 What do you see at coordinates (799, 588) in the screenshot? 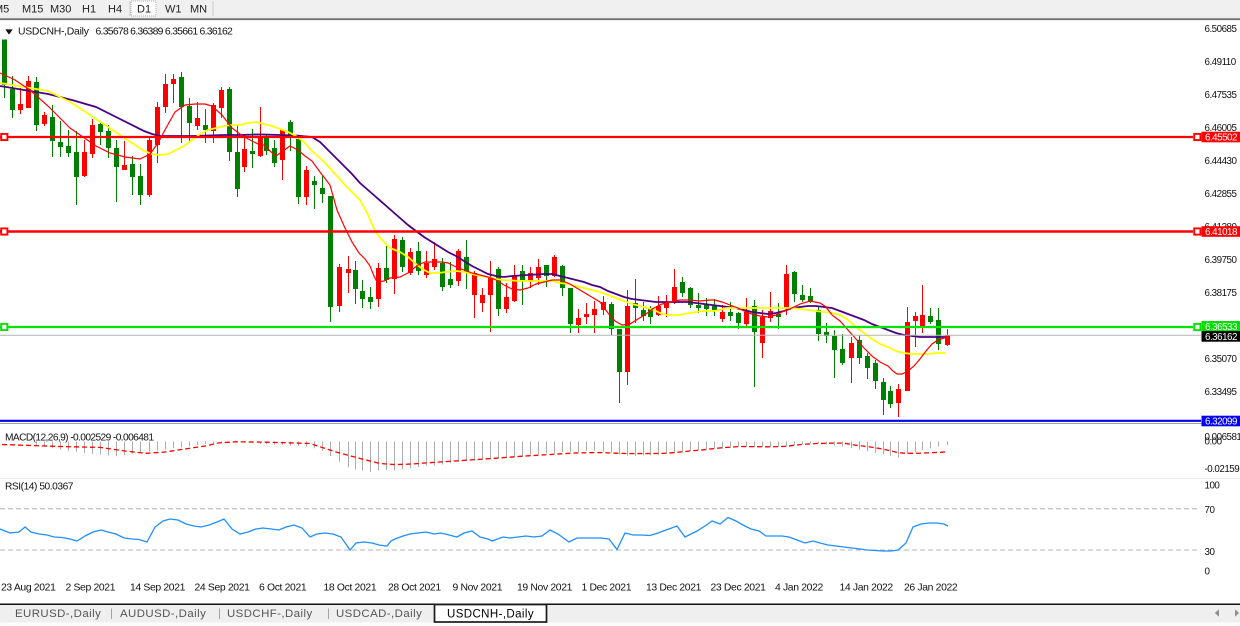
I see `svg-text: 4 Jan 2022` at bounding box center [799, 588].